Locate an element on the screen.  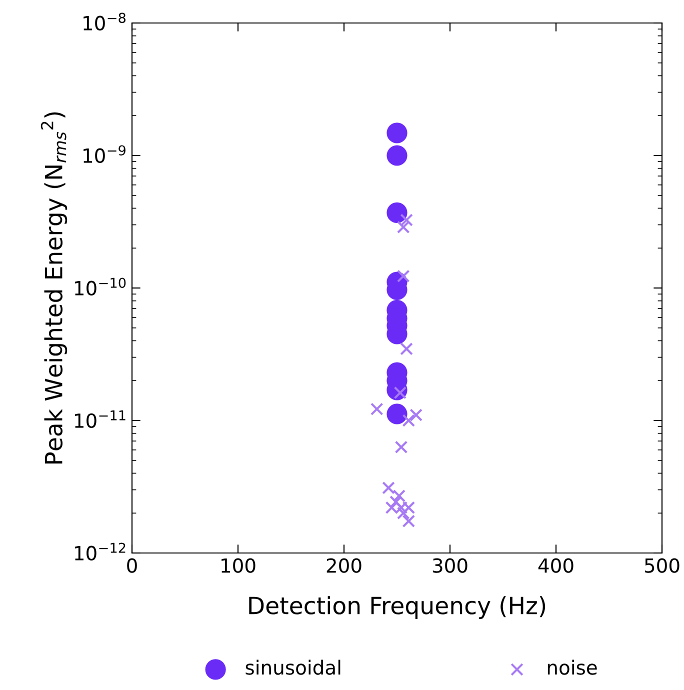
y-tick-label: 10$^{−10}$ is located at coordinates (100, 287).